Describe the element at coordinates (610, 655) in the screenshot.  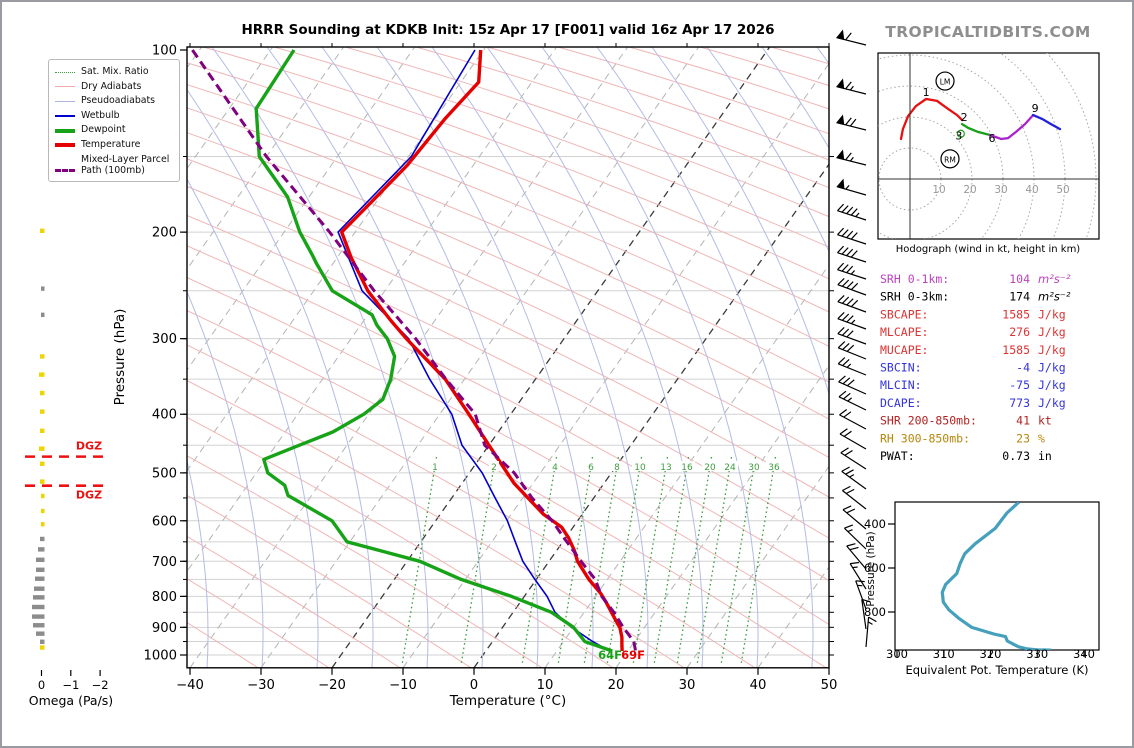
I see `surface-dewpoint-label: 64F` at that location.